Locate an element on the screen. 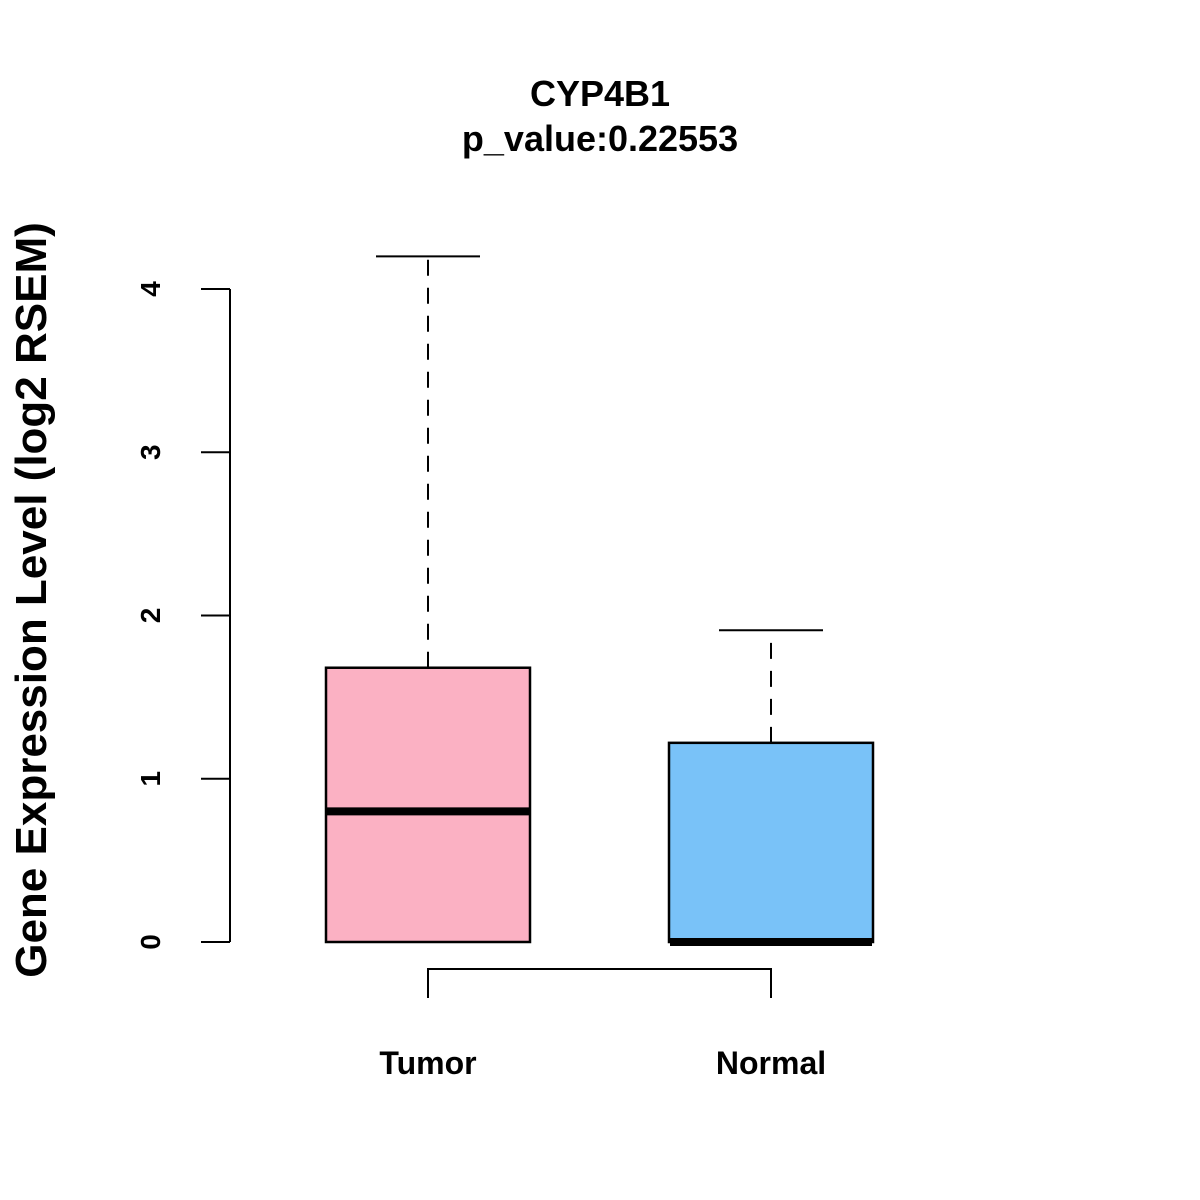  y-tick-label: 1 is located at coordinates (150, 779).